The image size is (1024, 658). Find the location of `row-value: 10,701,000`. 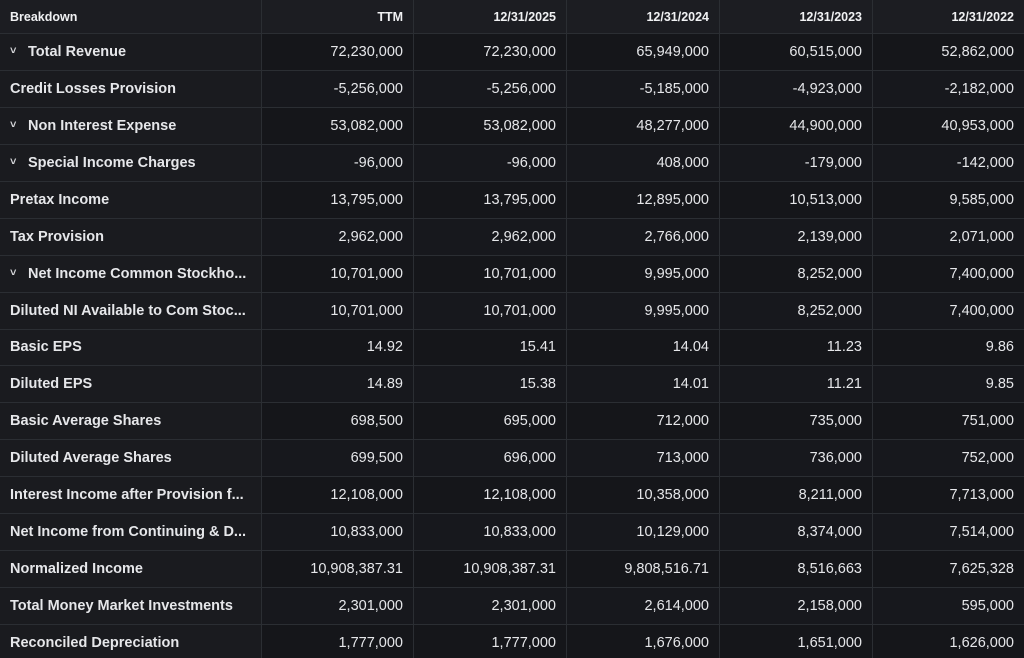

row-value: 10,701,000 is located at coordinates (490, 311).